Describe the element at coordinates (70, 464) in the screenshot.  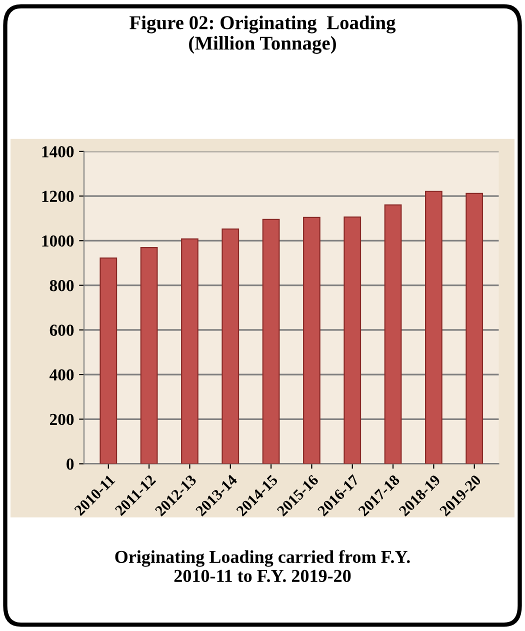
I see `y-tick-label: 0` at that location.